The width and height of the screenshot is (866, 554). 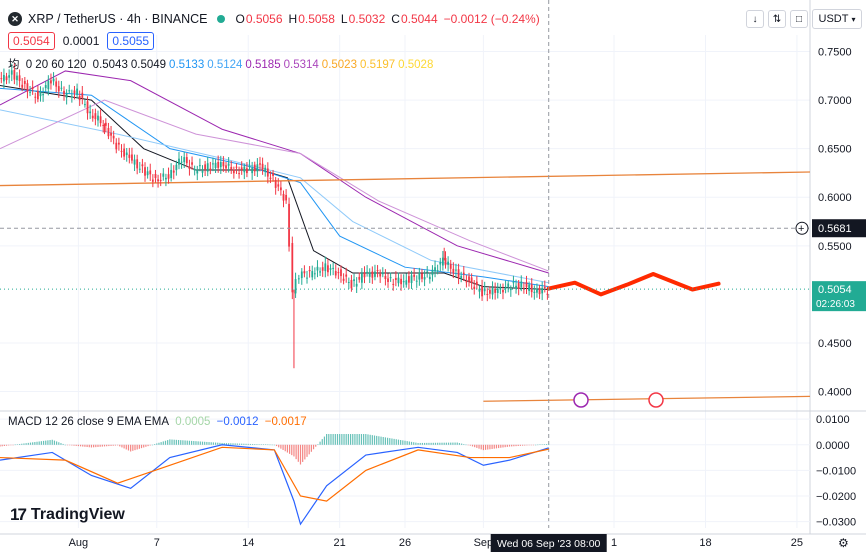 I want to click on us-flag-icon-circle, so click(x=656, y=400).